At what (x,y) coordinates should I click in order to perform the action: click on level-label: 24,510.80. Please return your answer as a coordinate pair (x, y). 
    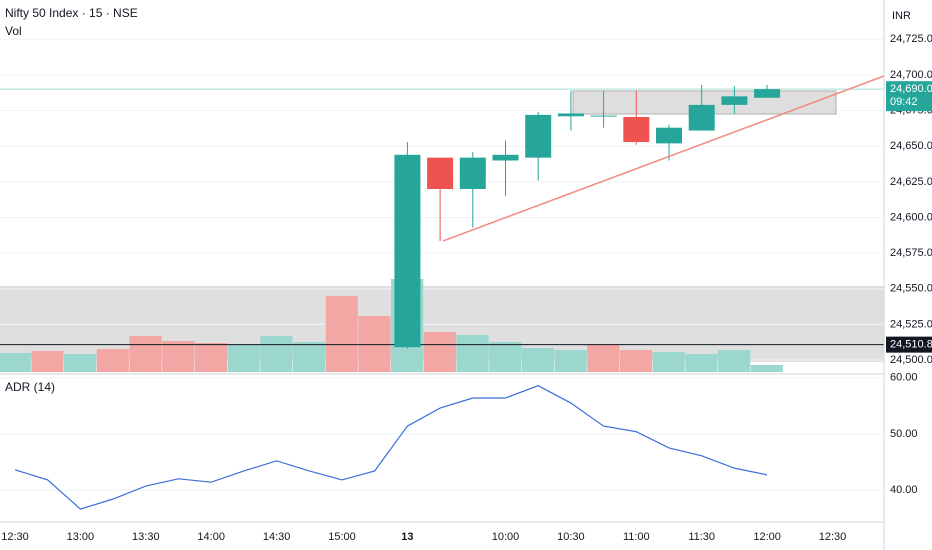
    Looking at the image, I should click on (911, 345).